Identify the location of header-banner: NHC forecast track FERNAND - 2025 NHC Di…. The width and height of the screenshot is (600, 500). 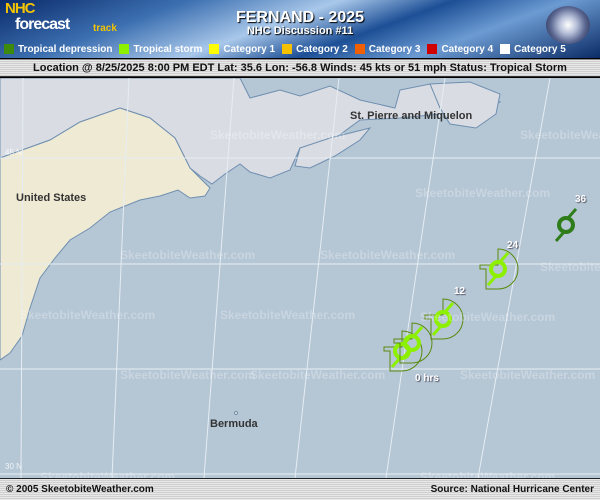
(300, 29).